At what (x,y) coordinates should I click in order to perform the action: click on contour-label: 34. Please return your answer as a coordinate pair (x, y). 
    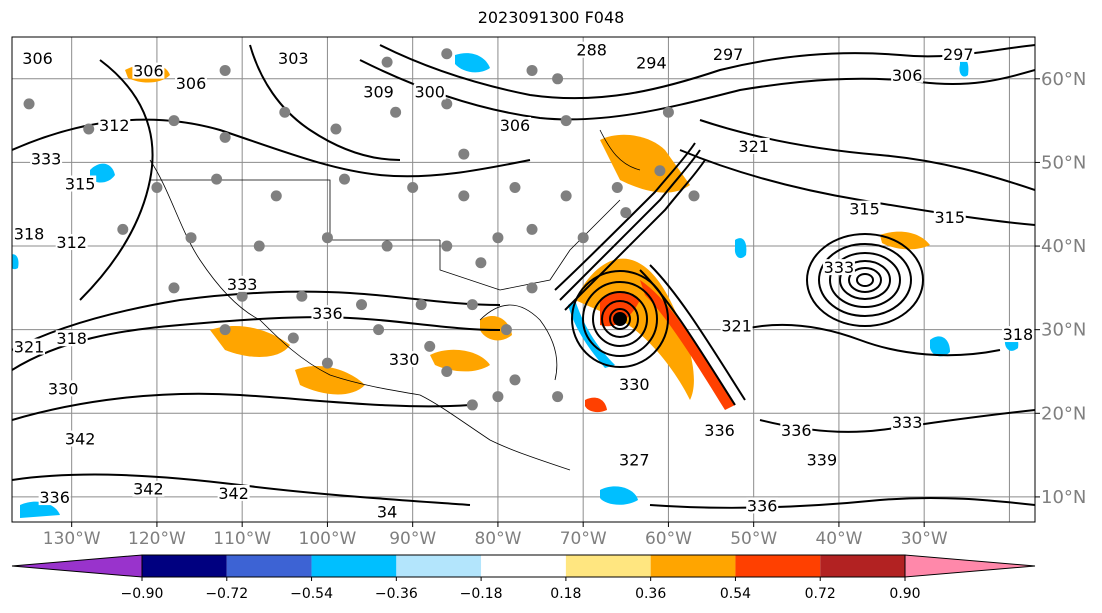
    Looking at the image, I should click on (387, 511).